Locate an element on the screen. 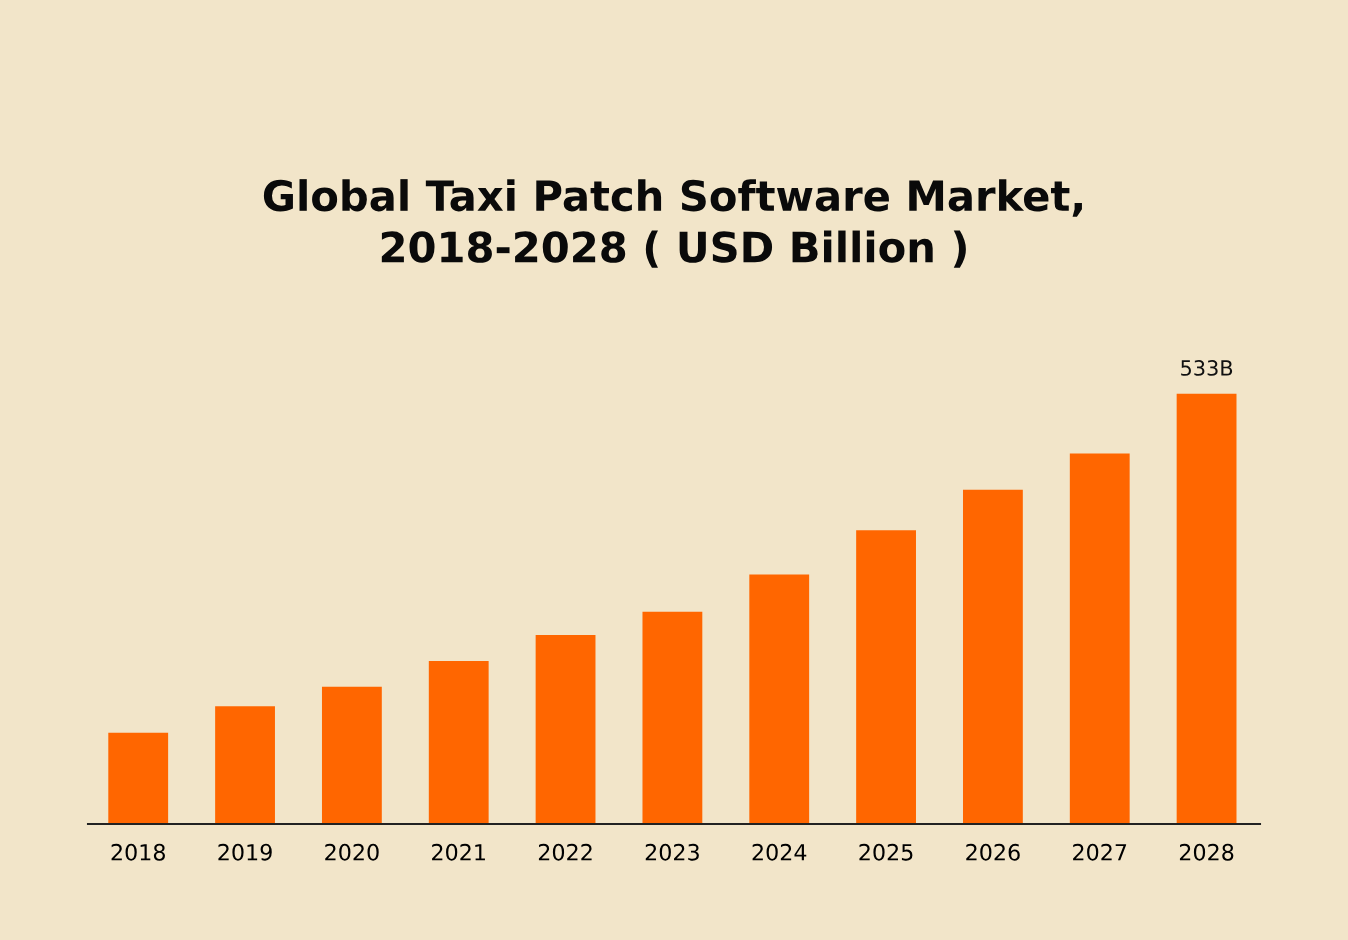  x-tick-label: 2024 is located at coordinates (779, 852).